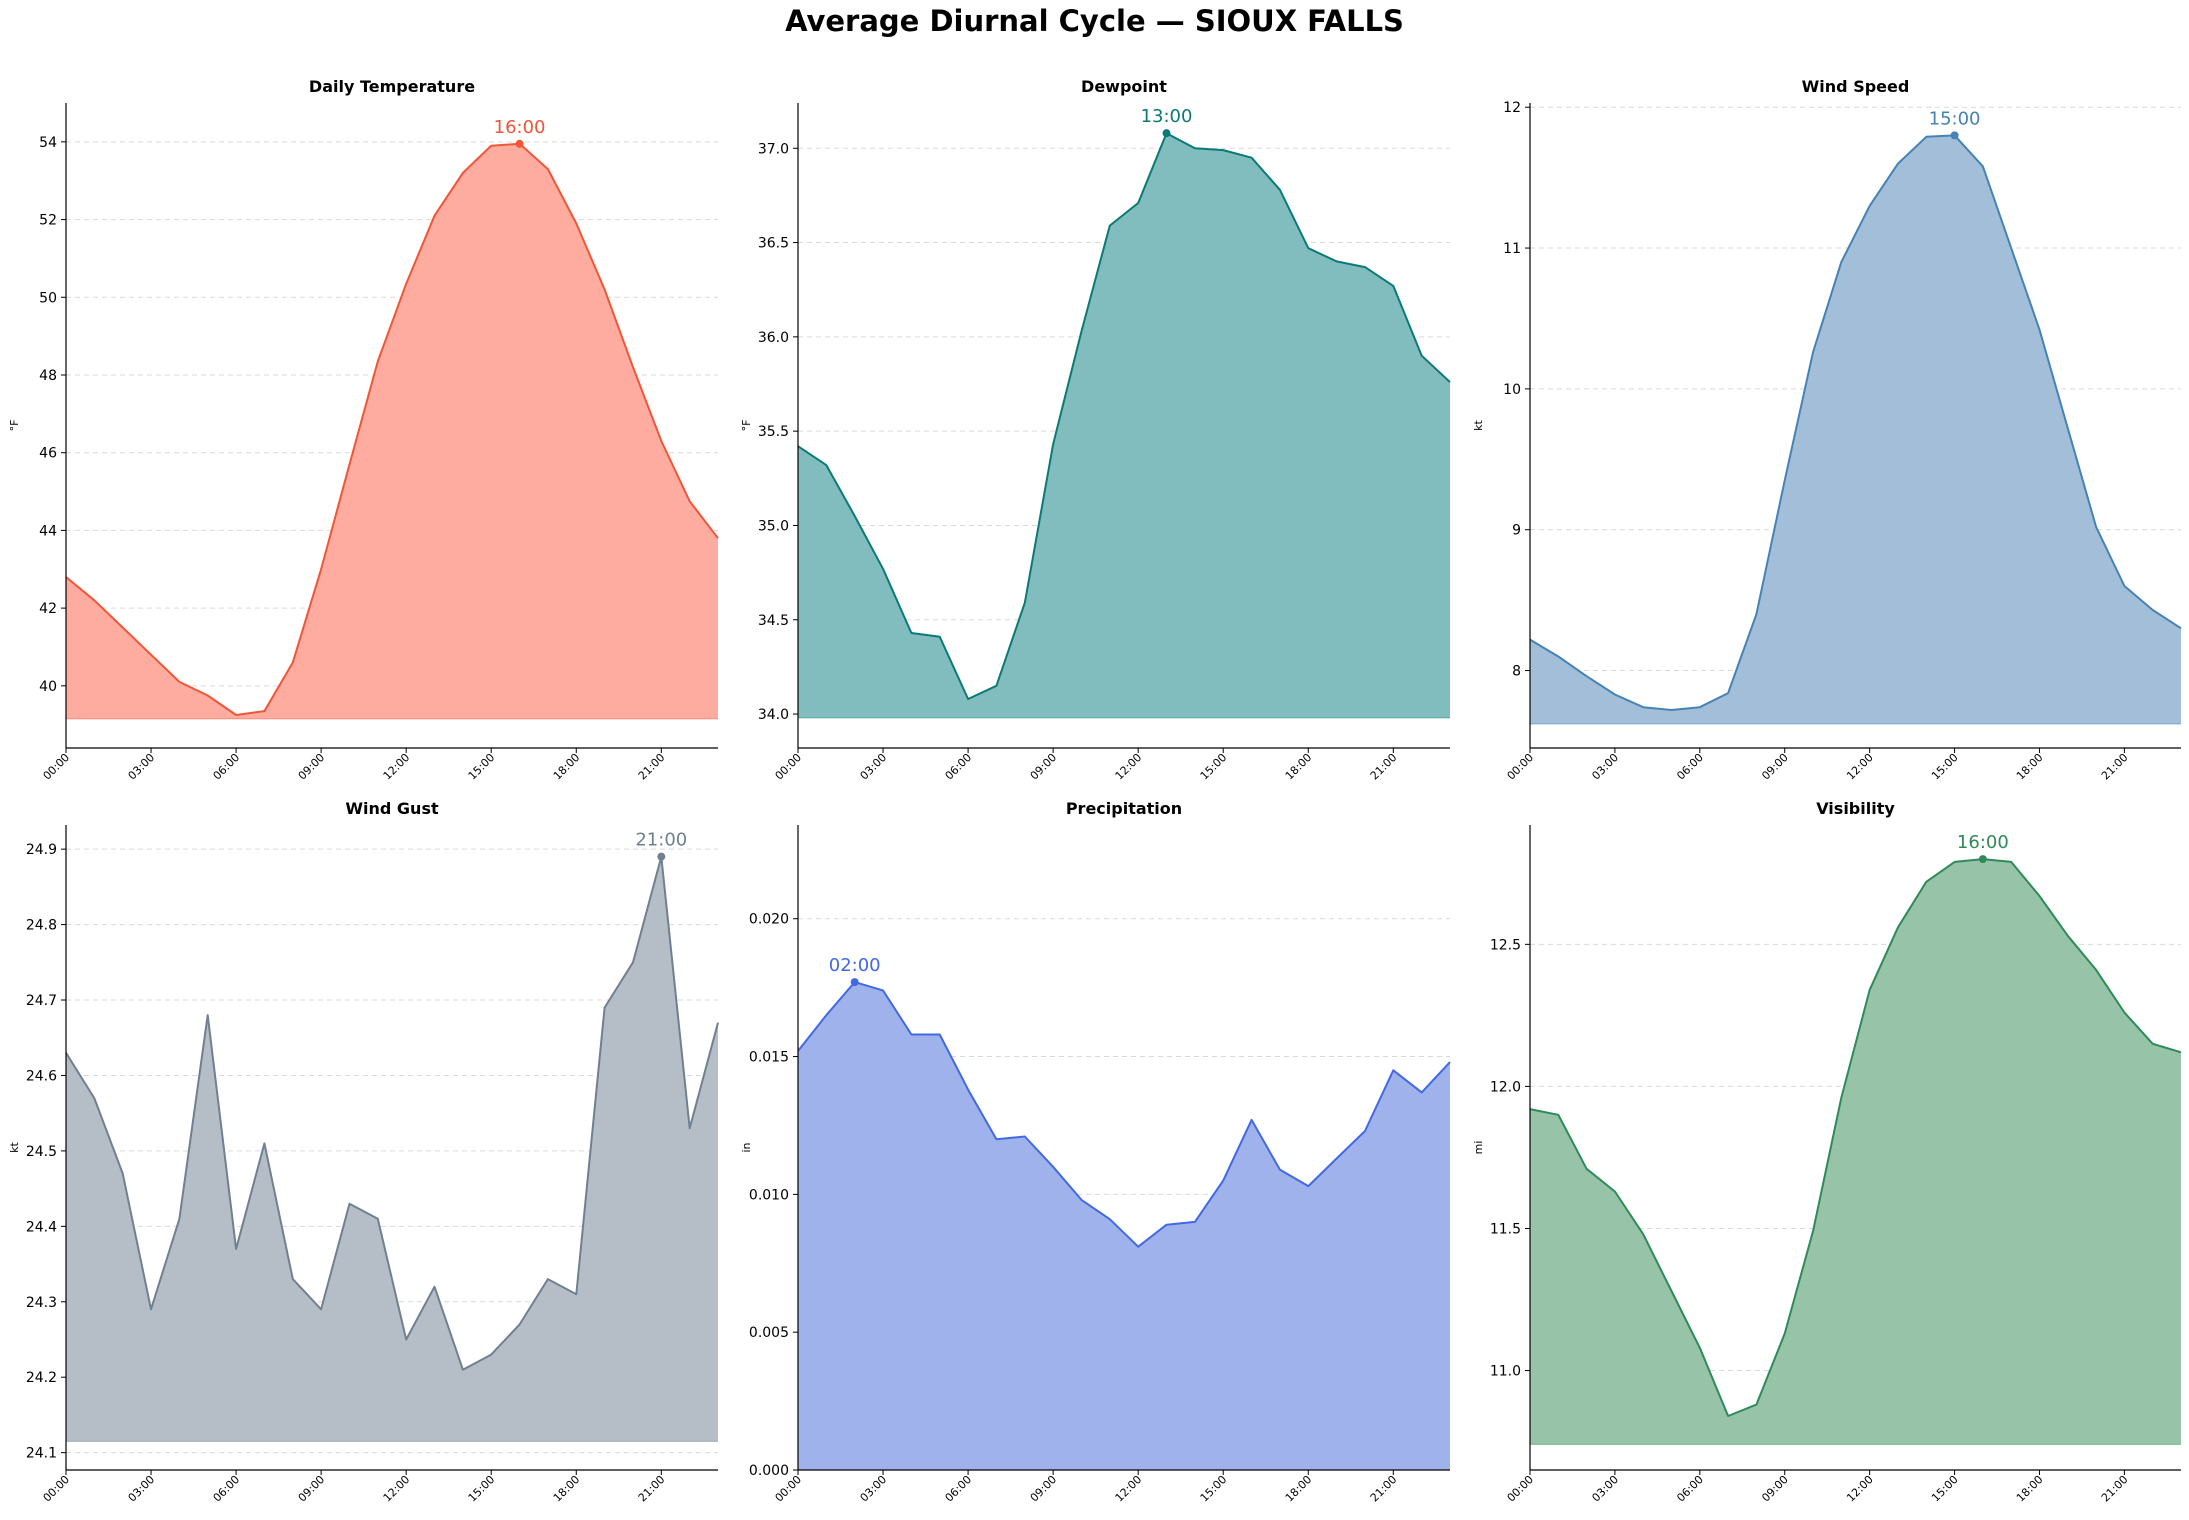 This screenshot has height=1520, width=2189. What do you see at coordinates (1512, 390) in the screenshot?
I see `y-tick-label: 10` at bounding box center [1512, 390].